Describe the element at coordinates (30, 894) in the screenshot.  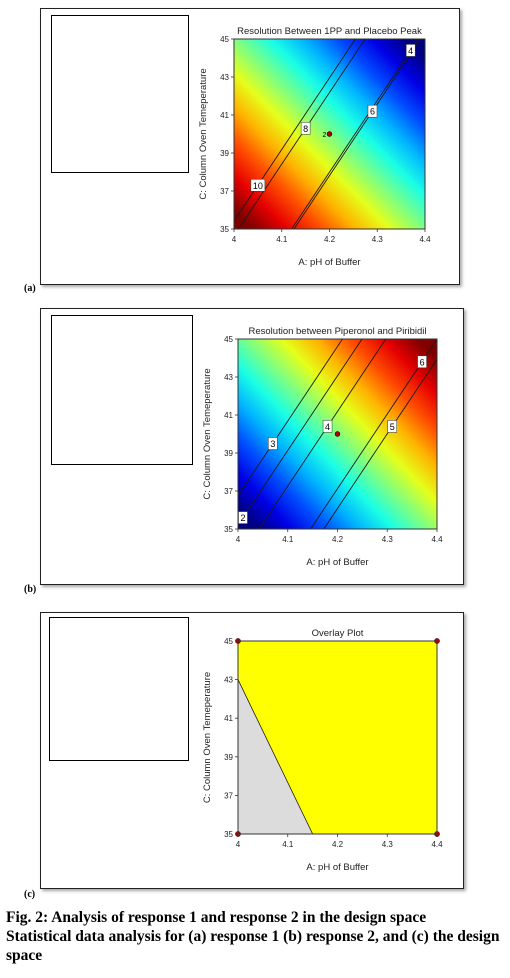
I see `panel-letter-c: (c)` at that location.